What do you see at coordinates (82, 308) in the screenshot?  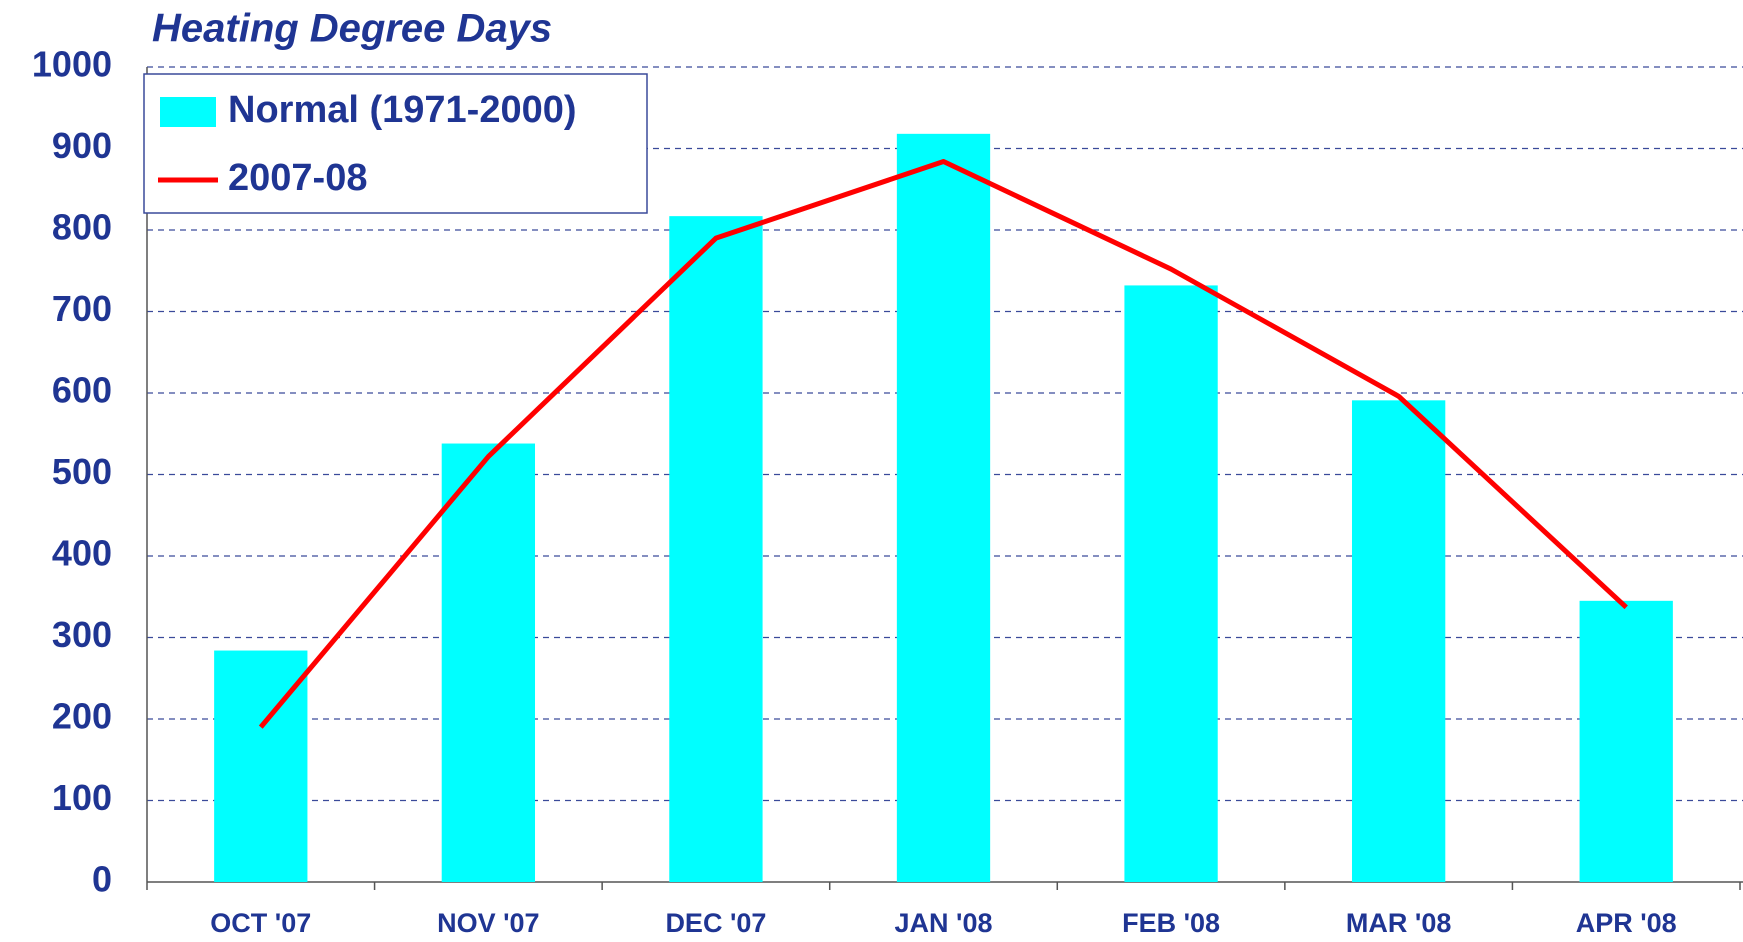 I see `y-tick-label: 700` at bounding box center [82, 308].